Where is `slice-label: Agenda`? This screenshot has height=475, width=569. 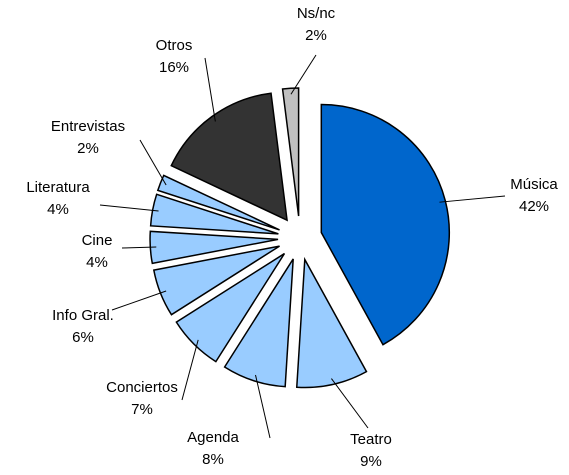 slice-label: Agenda is located at coordinates (213, 437).